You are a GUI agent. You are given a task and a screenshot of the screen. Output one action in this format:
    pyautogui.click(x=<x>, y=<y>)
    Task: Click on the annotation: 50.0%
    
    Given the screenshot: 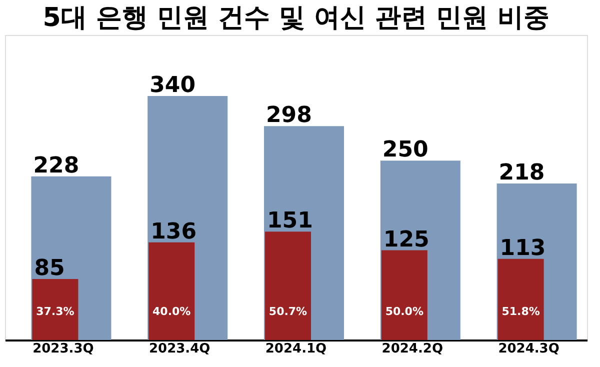 What is the action you would take?
    pyautogui.click(x=404, y=311)
    